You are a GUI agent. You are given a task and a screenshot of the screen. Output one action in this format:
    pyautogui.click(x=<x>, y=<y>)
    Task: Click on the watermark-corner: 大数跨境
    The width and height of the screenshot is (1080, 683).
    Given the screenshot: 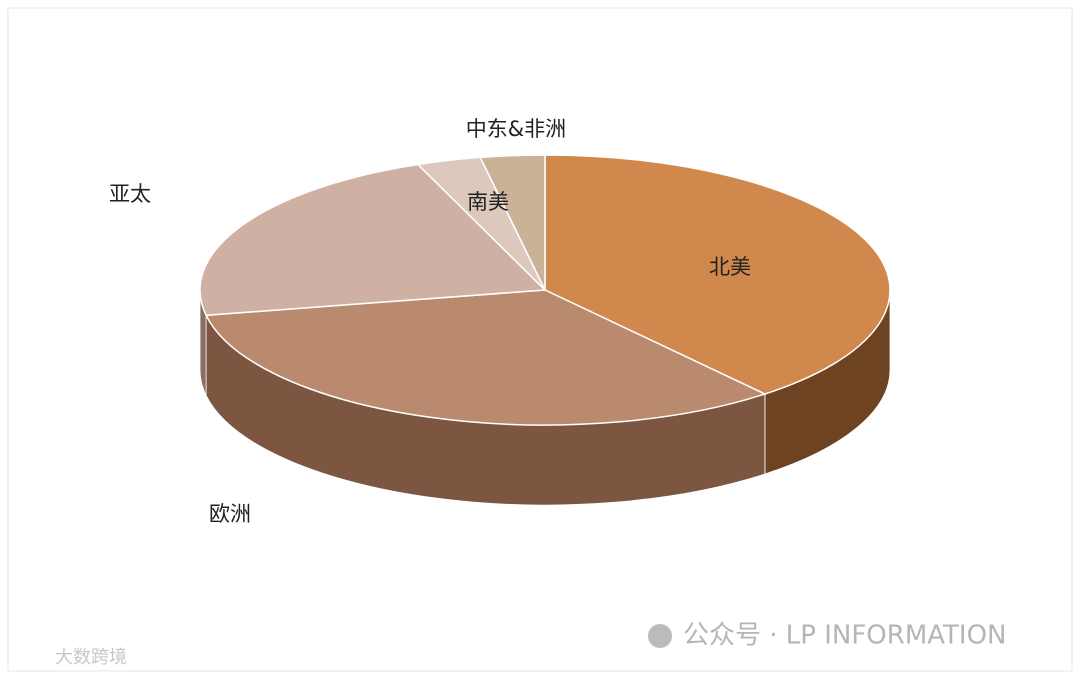 What is the action you would take?
    pyautogui.click(x=91, y=657)
    